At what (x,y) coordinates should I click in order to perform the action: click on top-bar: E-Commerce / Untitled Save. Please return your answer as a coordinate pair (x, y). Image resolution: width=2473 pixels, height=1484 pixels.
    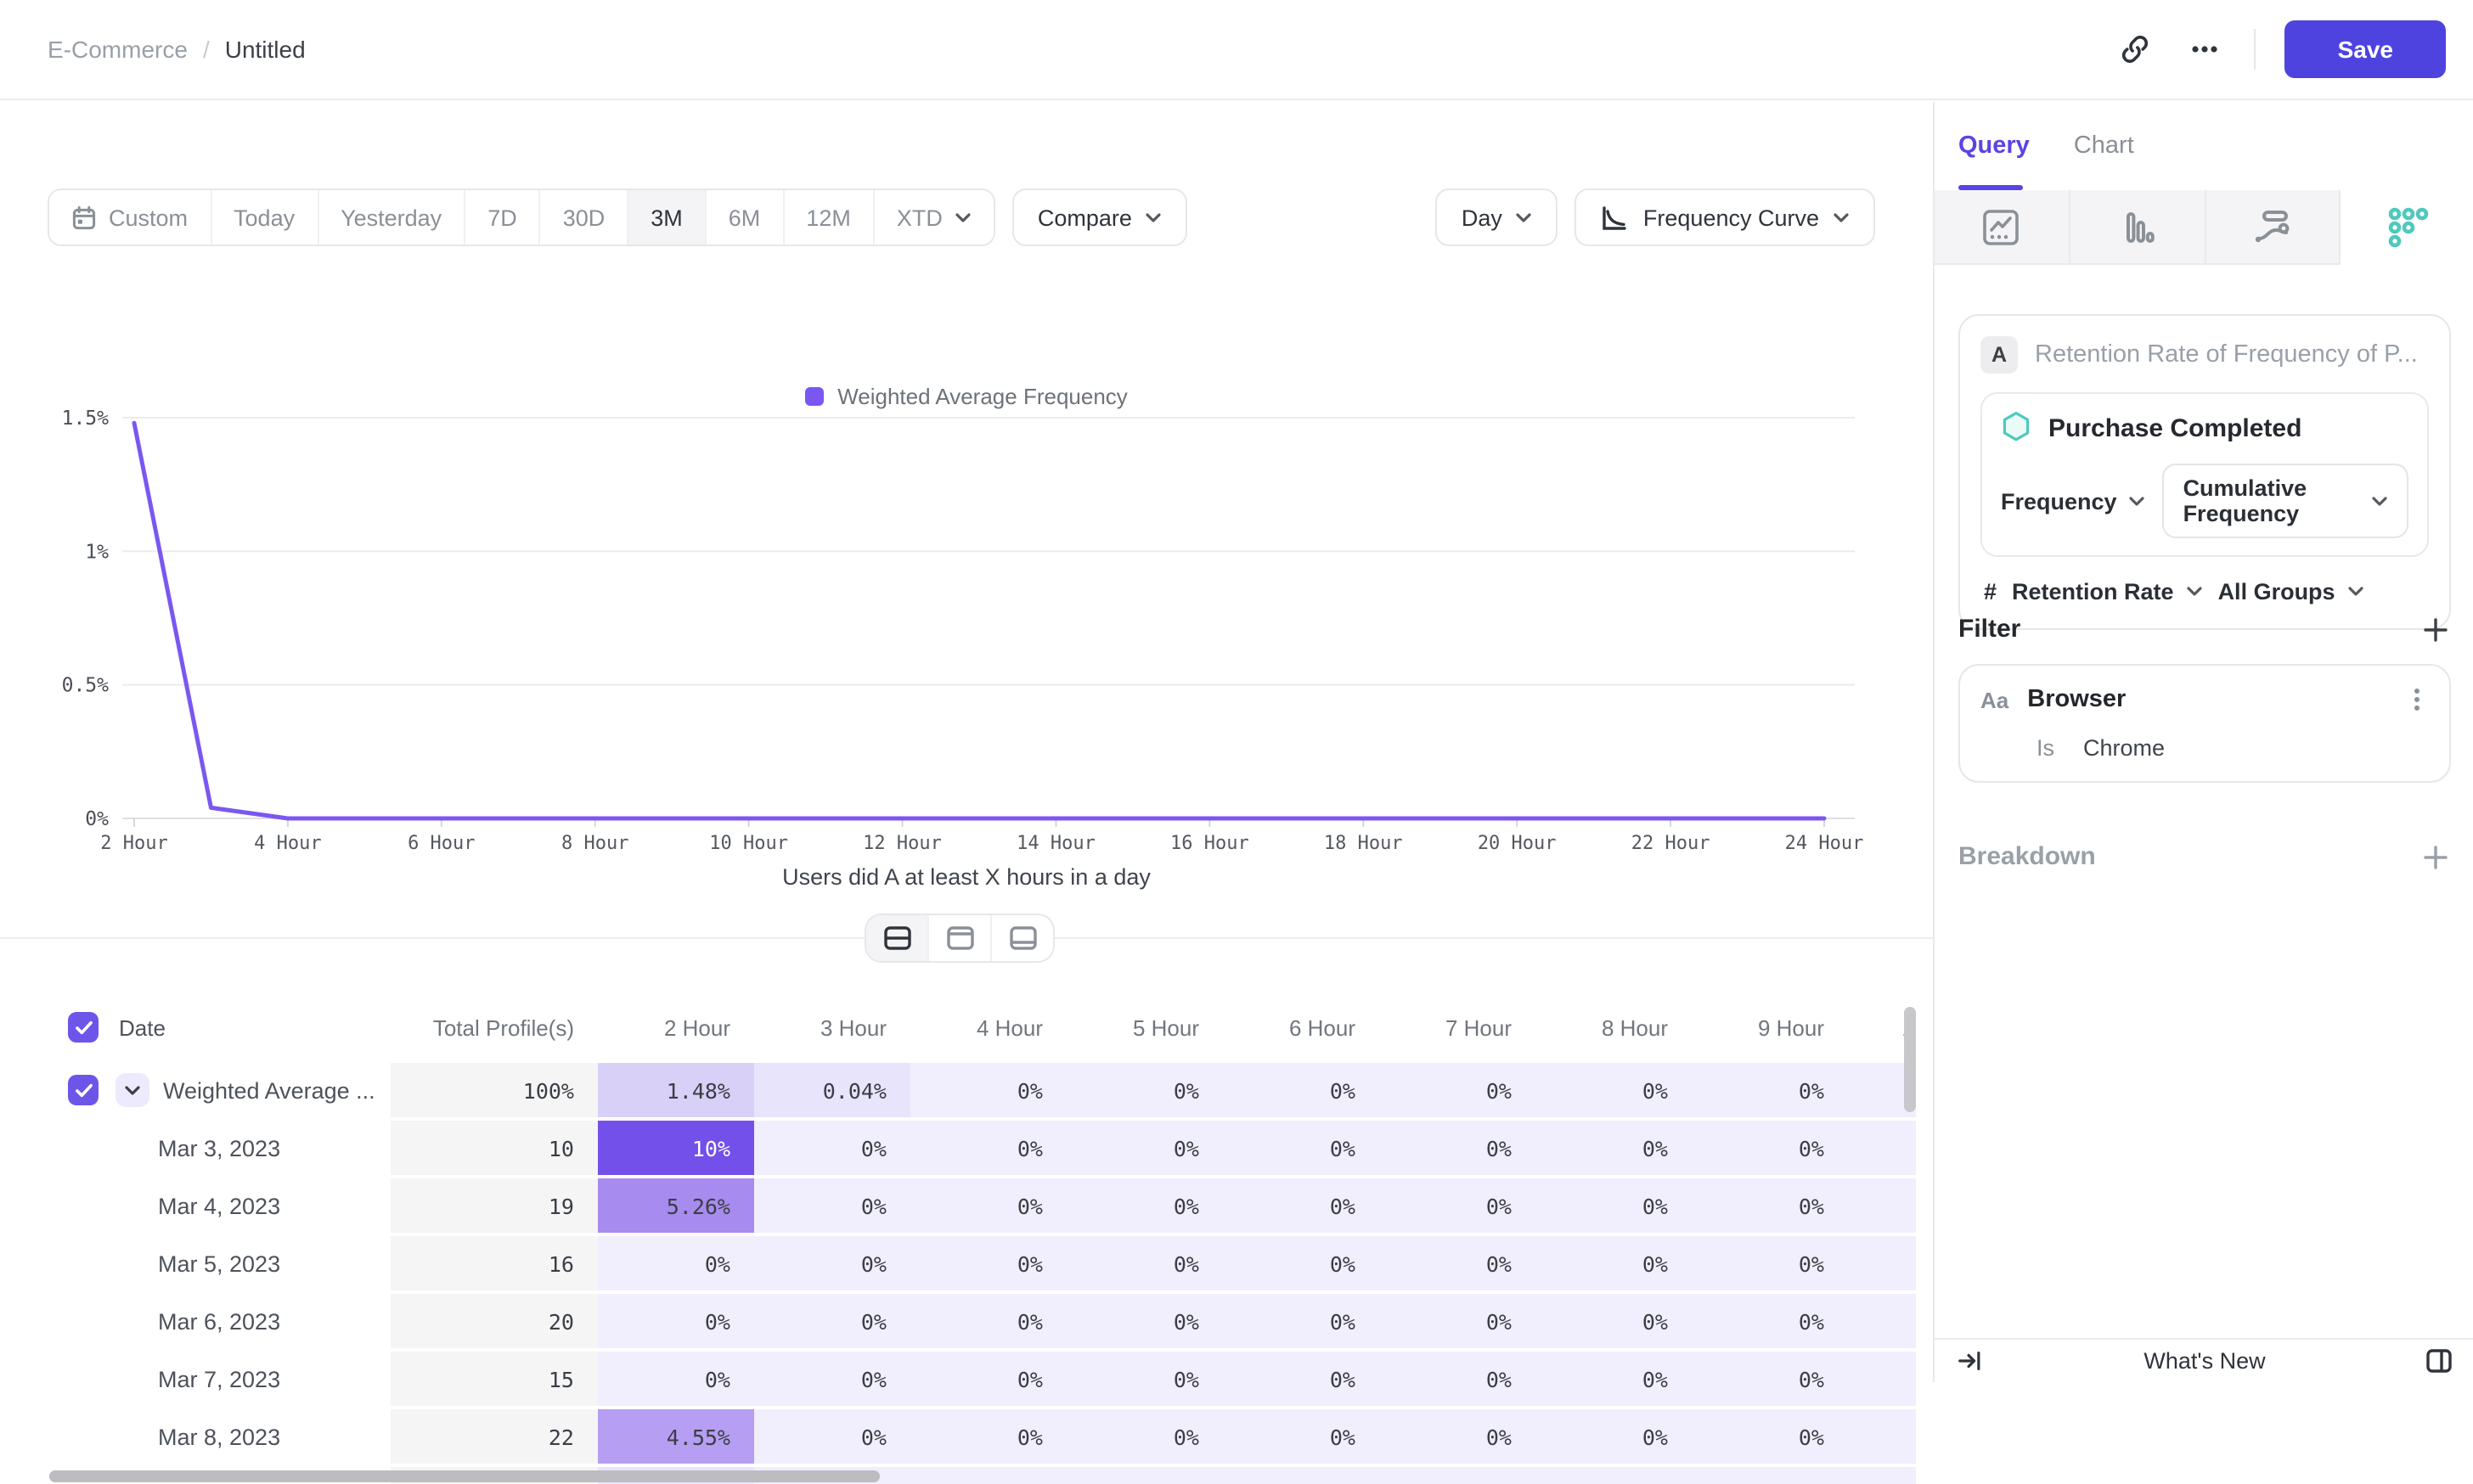
    Looking at the image, I should click on (1236, 50).